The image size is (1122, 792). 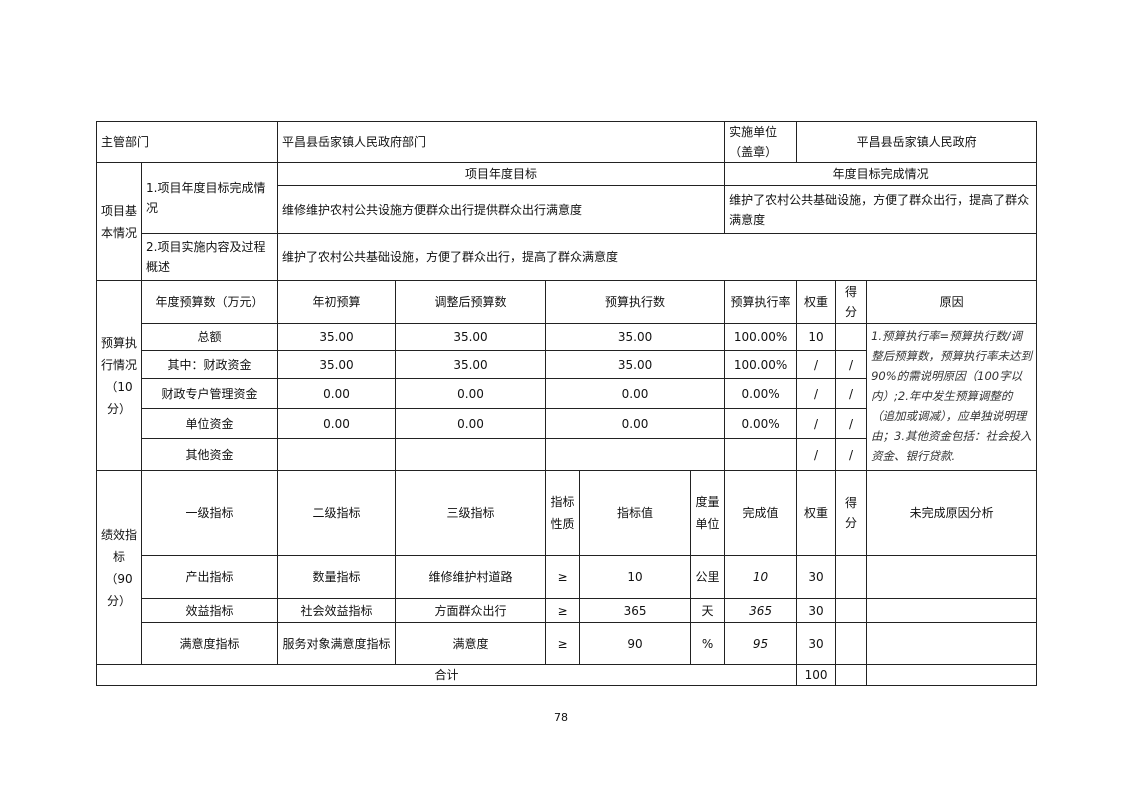 What do you see at coordinates (471, 643) in the screenshot?
I see `perf-level3: 满意度` at bounding box center [471, 643].